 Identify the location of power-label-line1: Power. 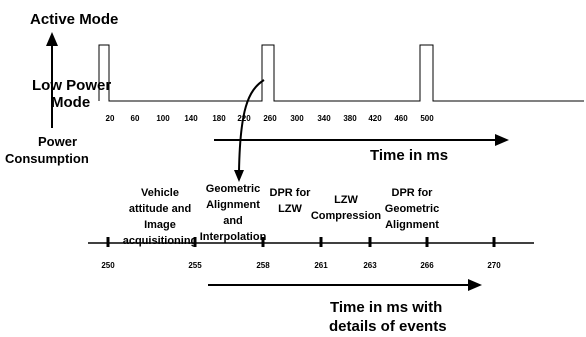
(57, 141).